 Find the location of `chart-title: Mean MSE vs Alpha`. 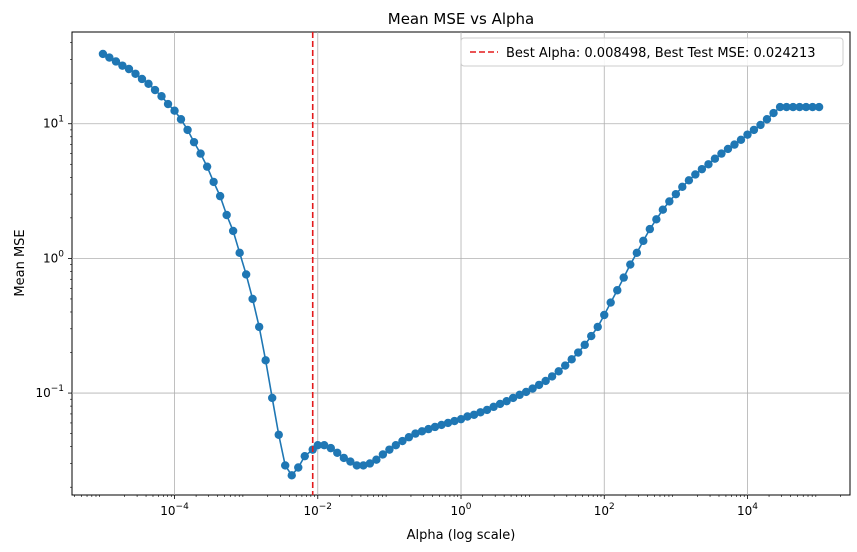

chart-title: Mean MSE vs Alpha is located at coordinates (461, 19).